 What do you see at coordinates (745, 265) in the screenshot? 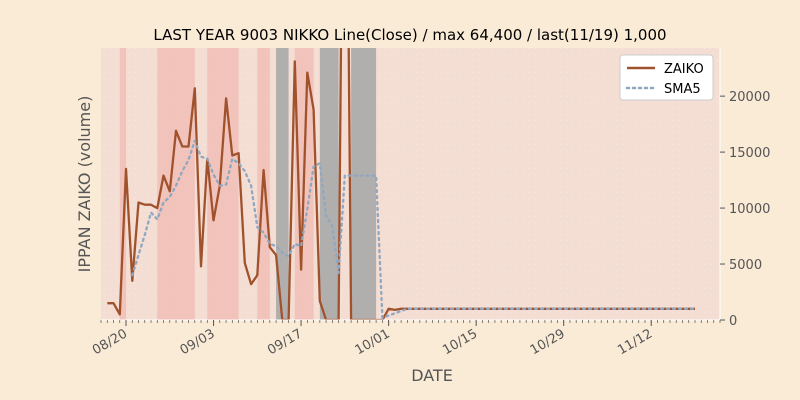
I see `y-tick-label: 5000` at bounding box center [745, 265].